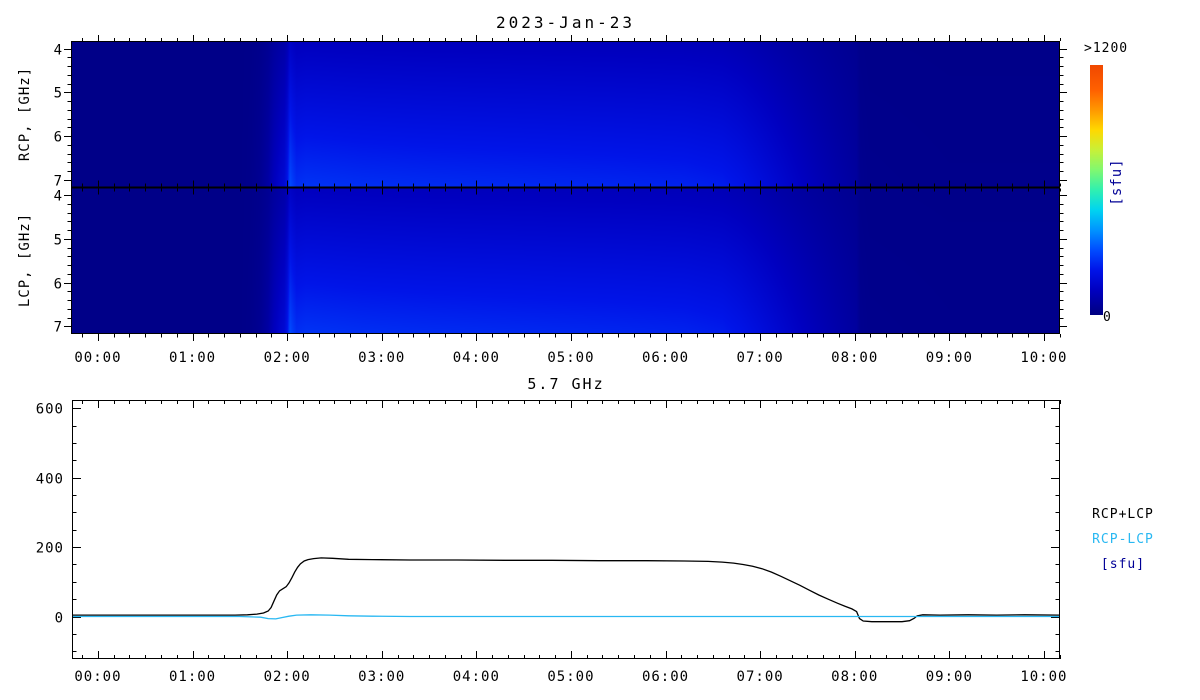 The height and width of the screenshot is (700, 1200). I want to click on legend-unit-label: [sfu], so click(1123, 564).